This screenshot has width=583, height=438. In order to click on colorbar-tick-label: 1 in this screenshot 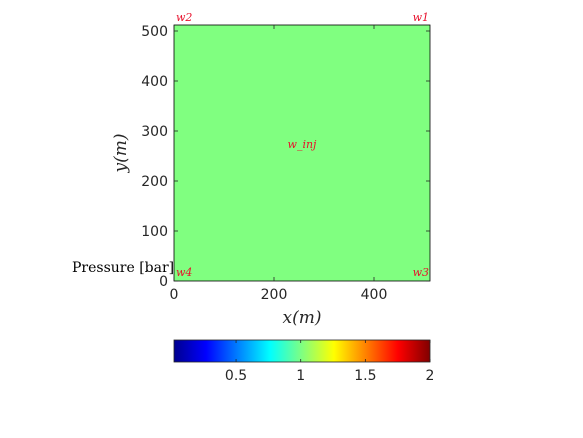, I will do `click(300, 376)`.